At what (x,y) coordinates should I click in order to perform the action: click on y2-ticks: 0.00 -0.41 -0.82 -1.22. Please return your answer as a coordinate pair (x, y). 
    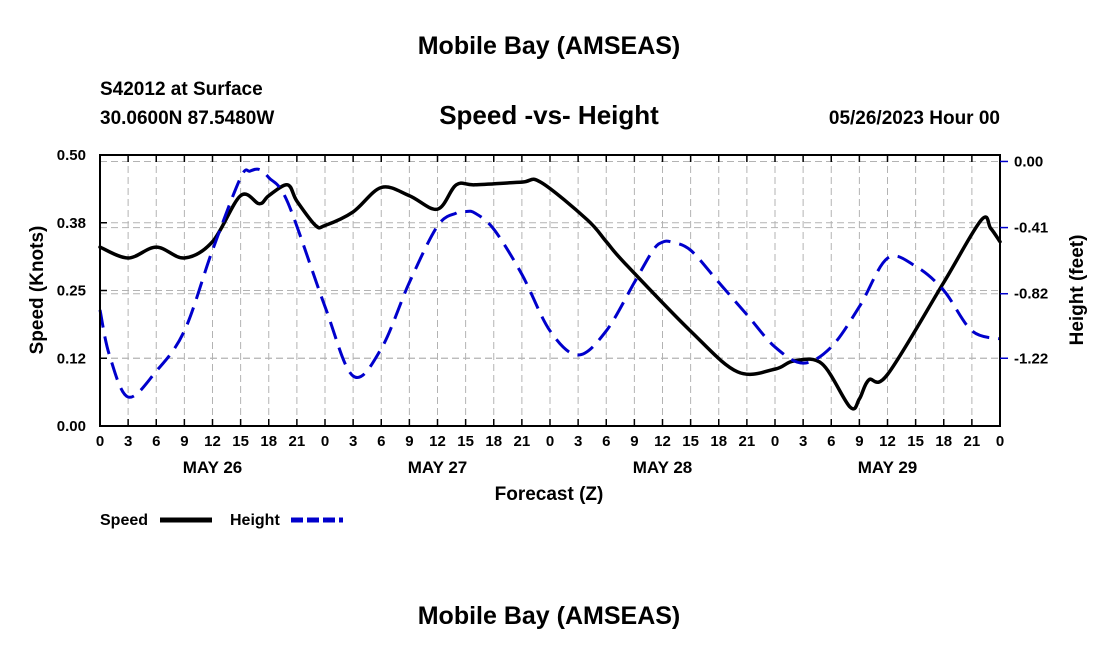
    Looking at the image, I should click on (1024, 260).